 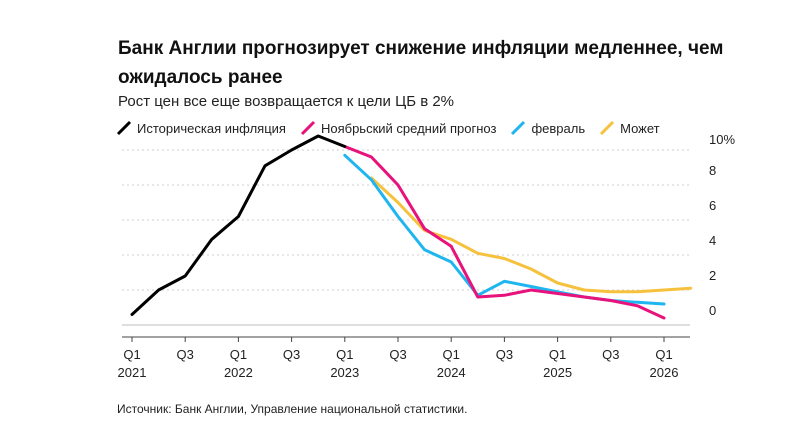 What do you see at coordinates (722, 139) in the screenshot?
I see `y-tick-label-10: 10%` at bounding box center [722, 139].